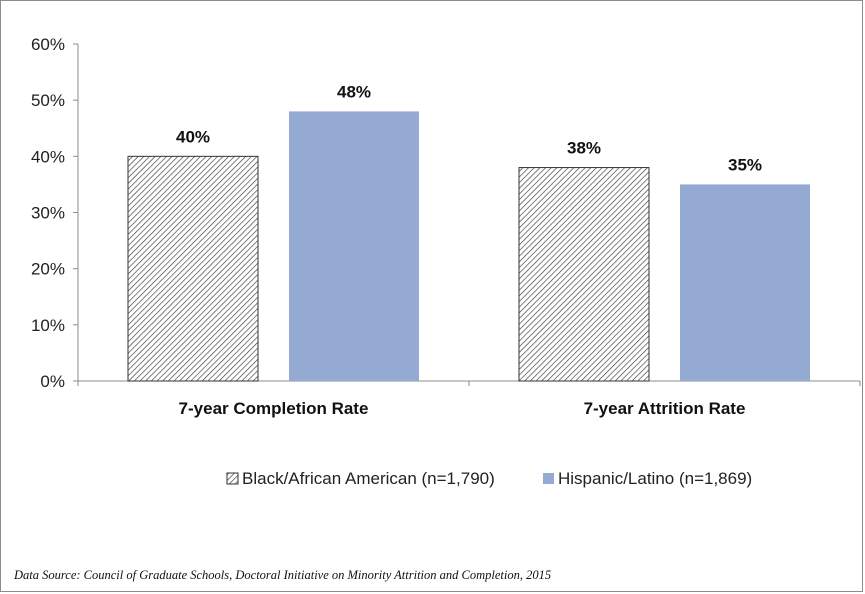 The height and width of the screenshot is (594, 865). I want to click on legend-label-1: Black/African American (n=1,790), so click(368, 478).